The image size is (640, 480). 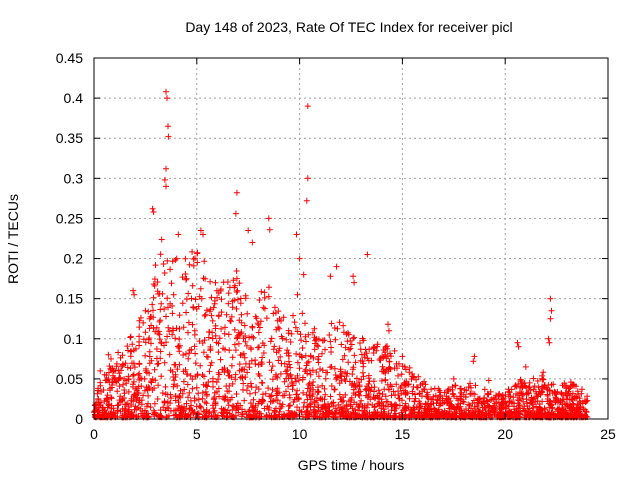 What do you see at coordinates (403, 434) in the screenshot?
I see `x-tick-label: 15` at bounding box center [403, 434].